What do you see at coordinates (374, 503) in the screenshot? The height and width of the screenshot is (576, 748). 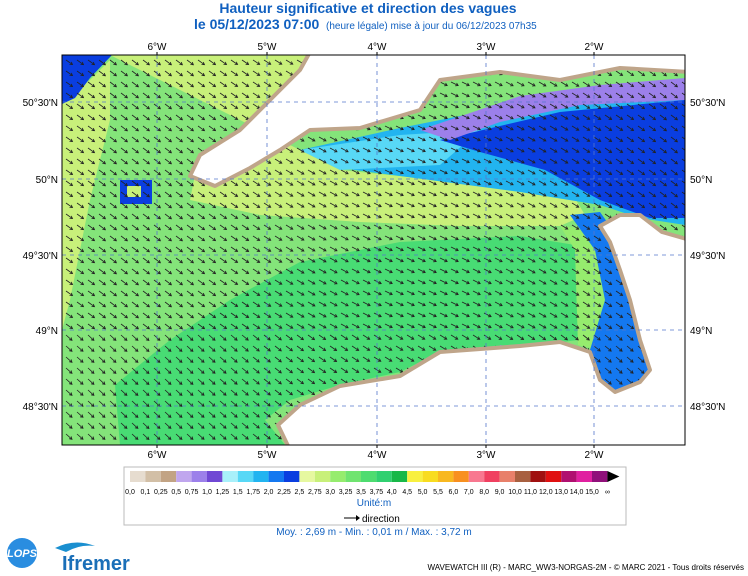 I see `unit: Unité:m` at bounding box center [374, 503].